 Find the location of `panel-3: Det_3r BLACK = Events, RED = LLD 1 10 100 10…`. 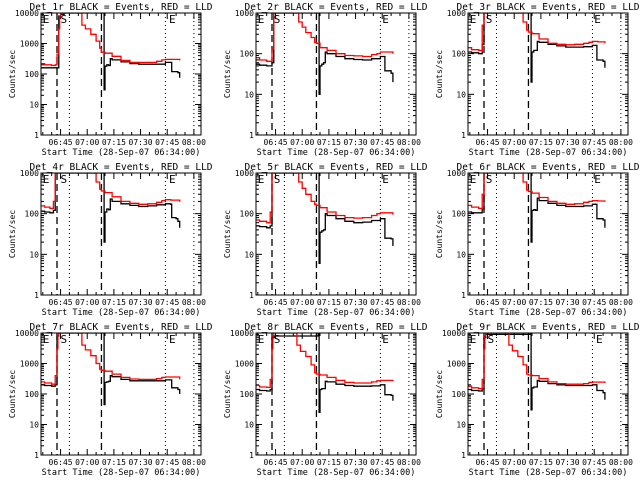

panel-3: Det_3r BLACK = Events, RED = LLD 1 10 100 10… is located at coordinates (537, 80).